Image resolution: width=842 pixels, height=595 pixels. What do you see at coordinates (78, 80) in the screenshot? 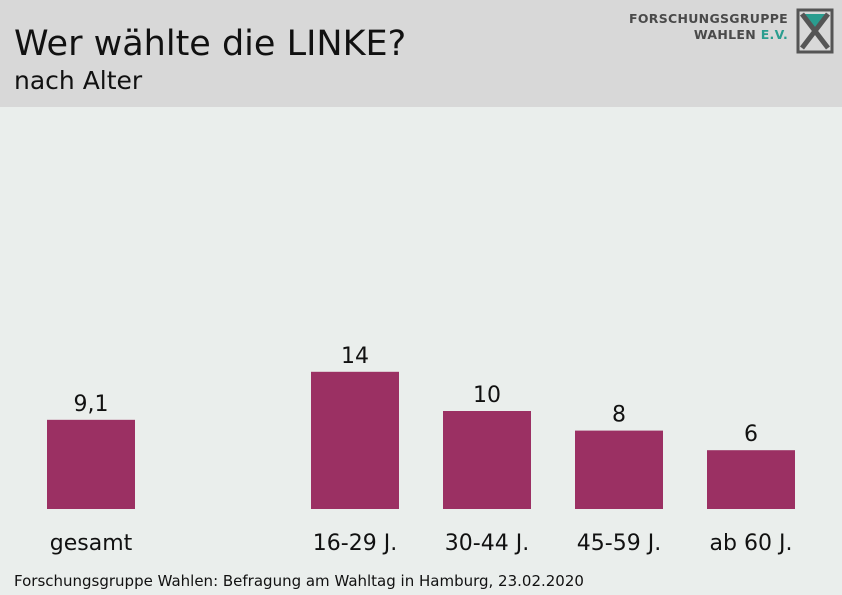
I see `page-subtitle: nach Alter` at bounding box center [78, 80].